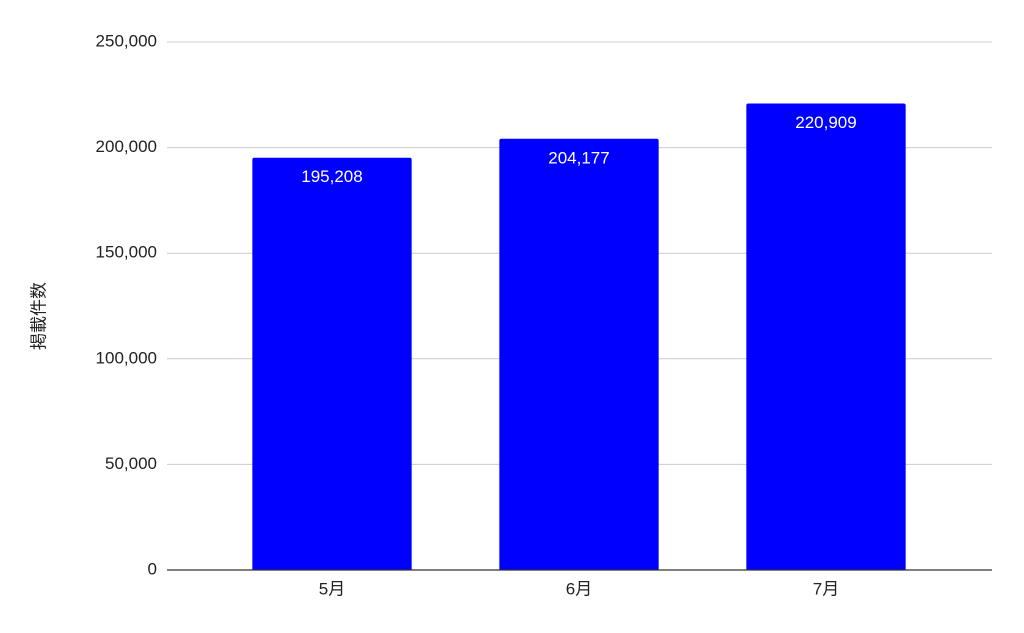 Image resolution: width=1024 pixels, height=633 pixels. I want to click on y-axis-title: 掲載件数, so click(38, 316).